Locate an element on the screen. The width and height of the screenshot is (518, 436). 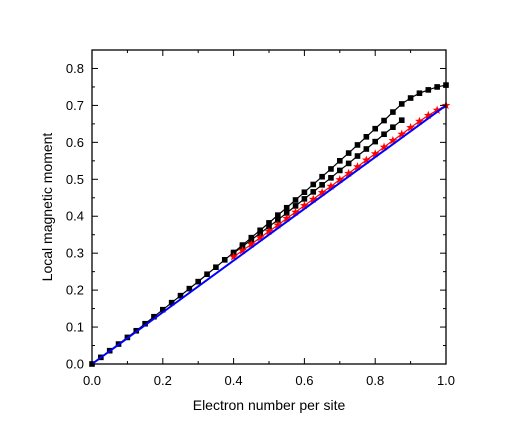
x-tick-label: 0.6 is located at coordinates (304, 380).